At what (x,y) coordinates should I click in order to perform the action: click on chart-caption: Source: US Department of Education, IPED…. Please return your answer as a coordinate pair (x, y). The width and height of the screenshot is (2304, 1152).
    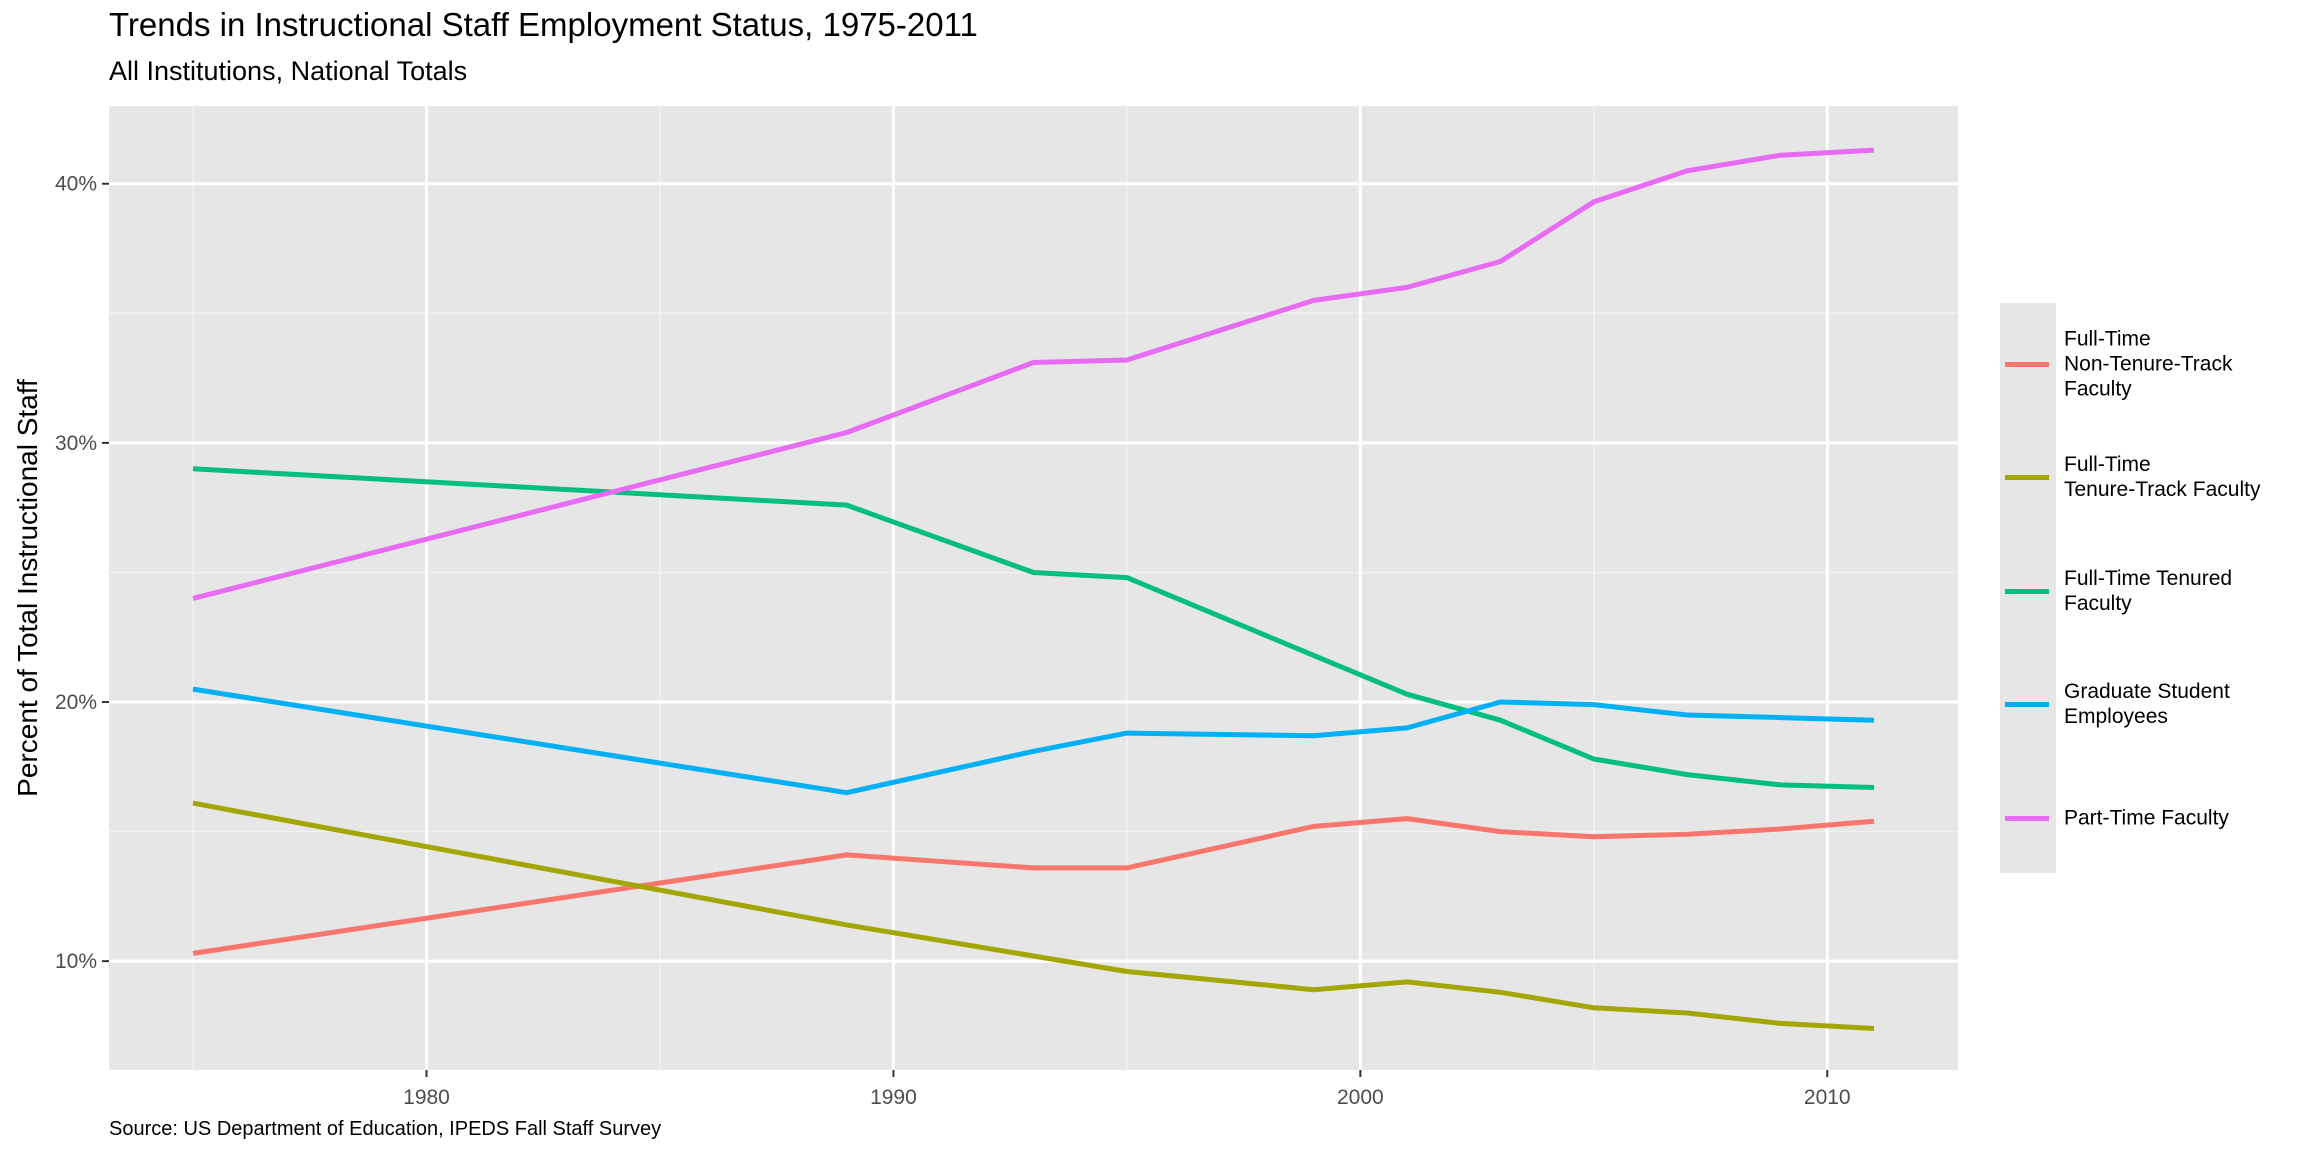
    Looking at the image, I should click on (385, 1129).